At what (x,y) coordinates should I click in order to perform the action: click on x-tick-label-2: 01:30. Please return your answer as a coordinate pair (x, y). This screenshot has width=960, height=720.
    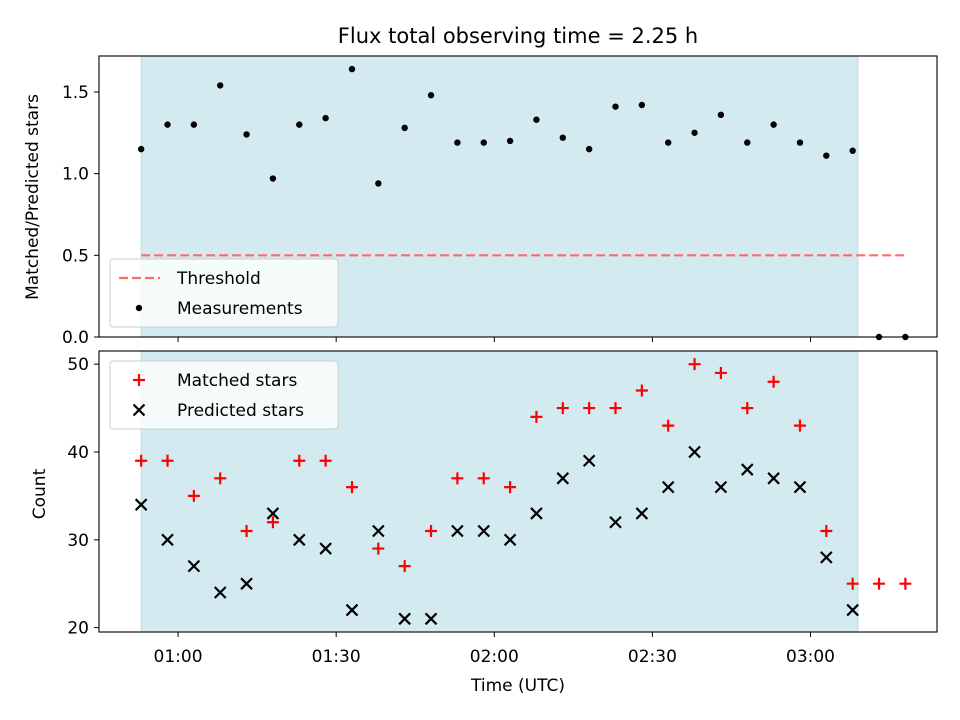
    Looking at the image, I should click on (336, 657).